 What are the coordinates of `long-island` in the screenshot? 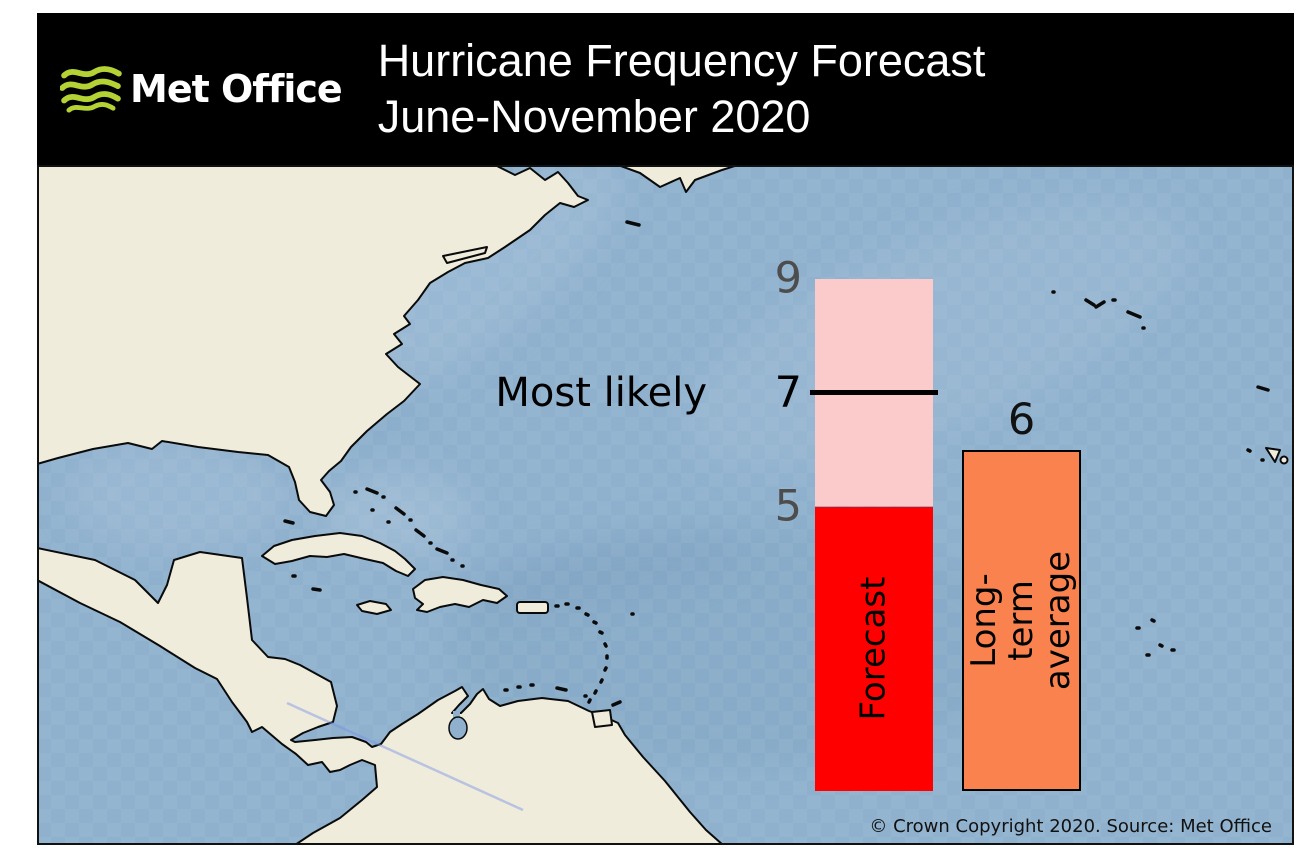 It's located at (465, 255).